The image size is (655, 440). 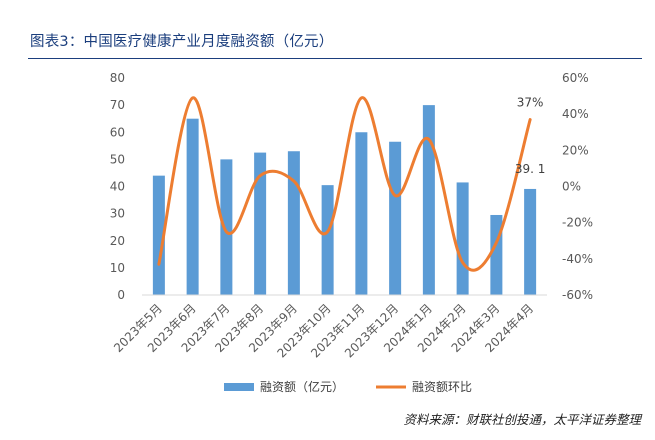 What do you see at coordinates (530, 136) in the screenshot?
I see `data-labels: 39. 1 37%` at bounding box center [530, 136].